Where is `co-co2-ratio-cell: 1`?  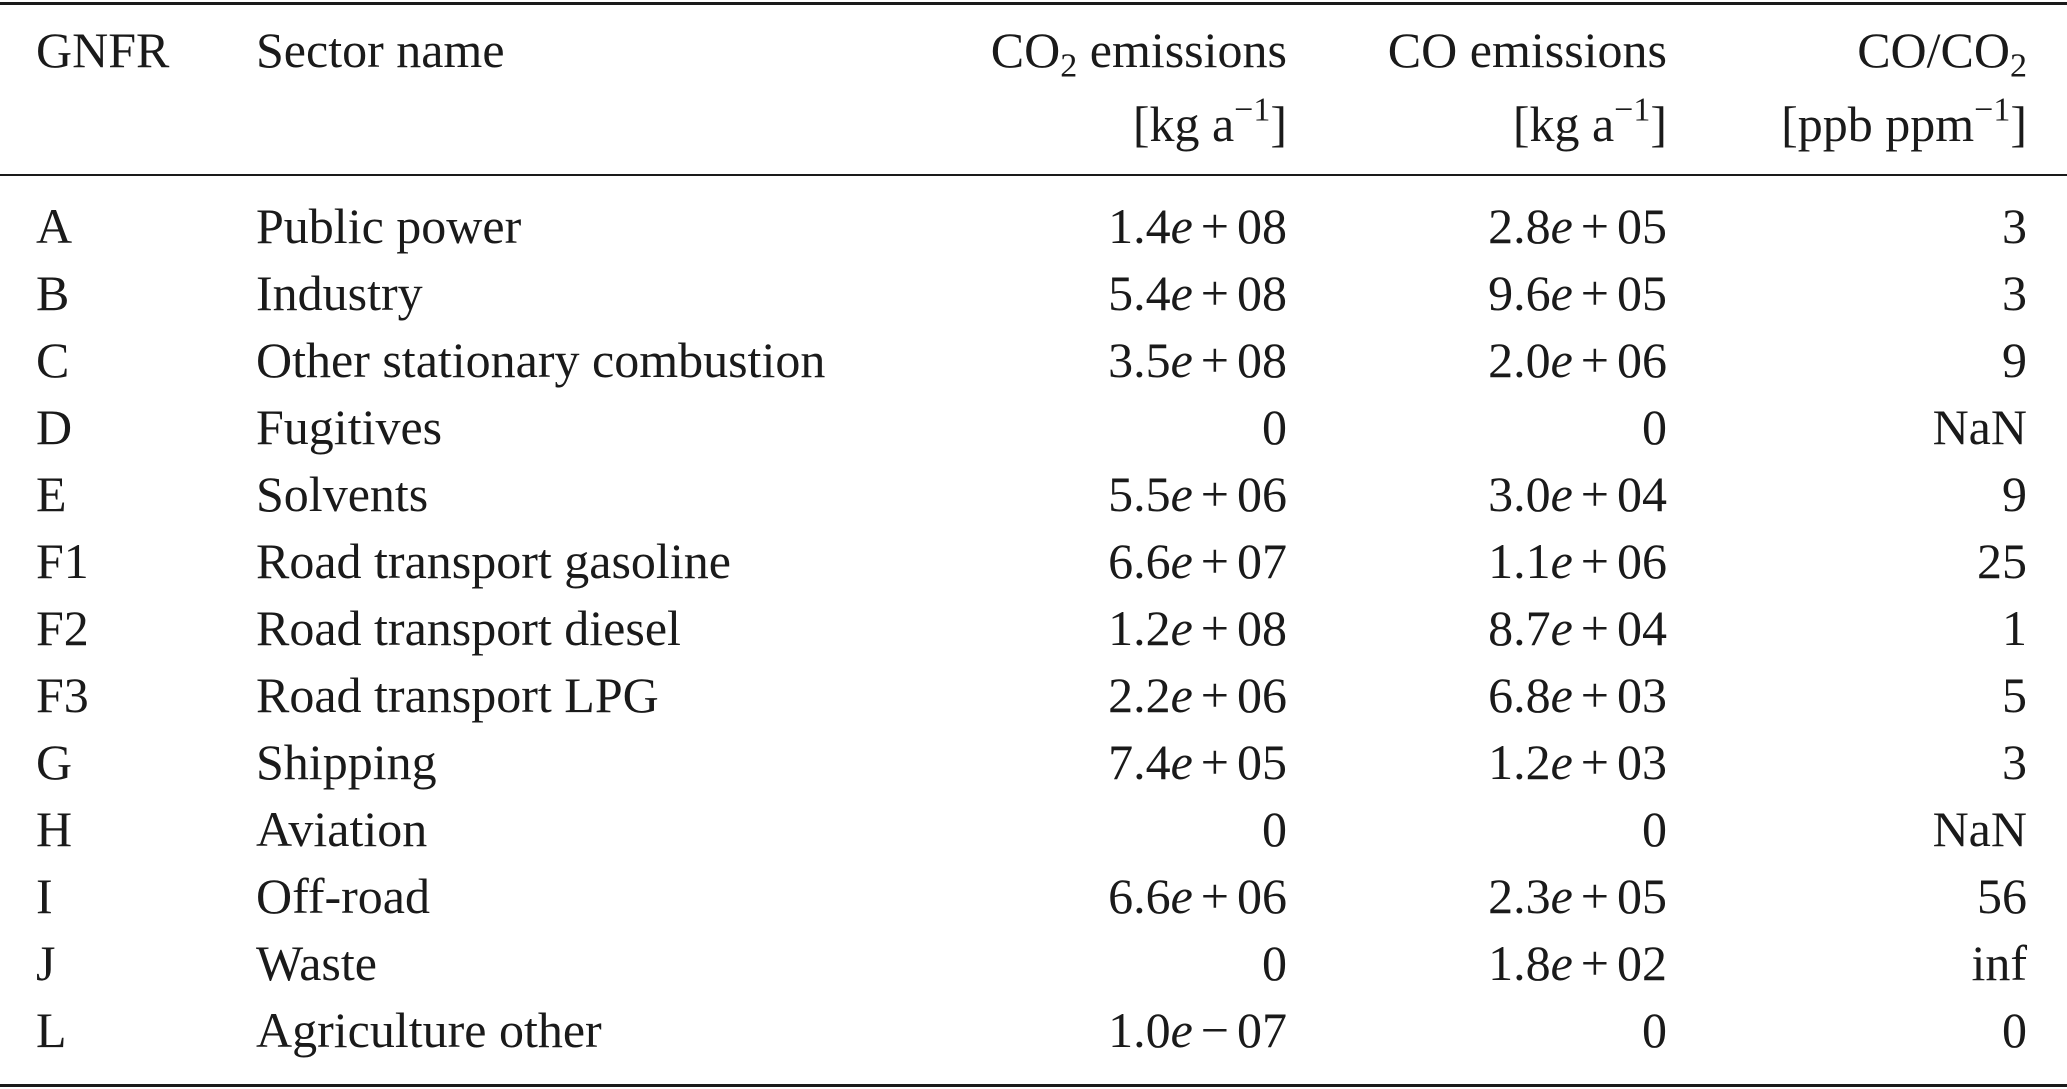 co-co2-ratio-cell: 1 is located at coordinates (2014, 628).